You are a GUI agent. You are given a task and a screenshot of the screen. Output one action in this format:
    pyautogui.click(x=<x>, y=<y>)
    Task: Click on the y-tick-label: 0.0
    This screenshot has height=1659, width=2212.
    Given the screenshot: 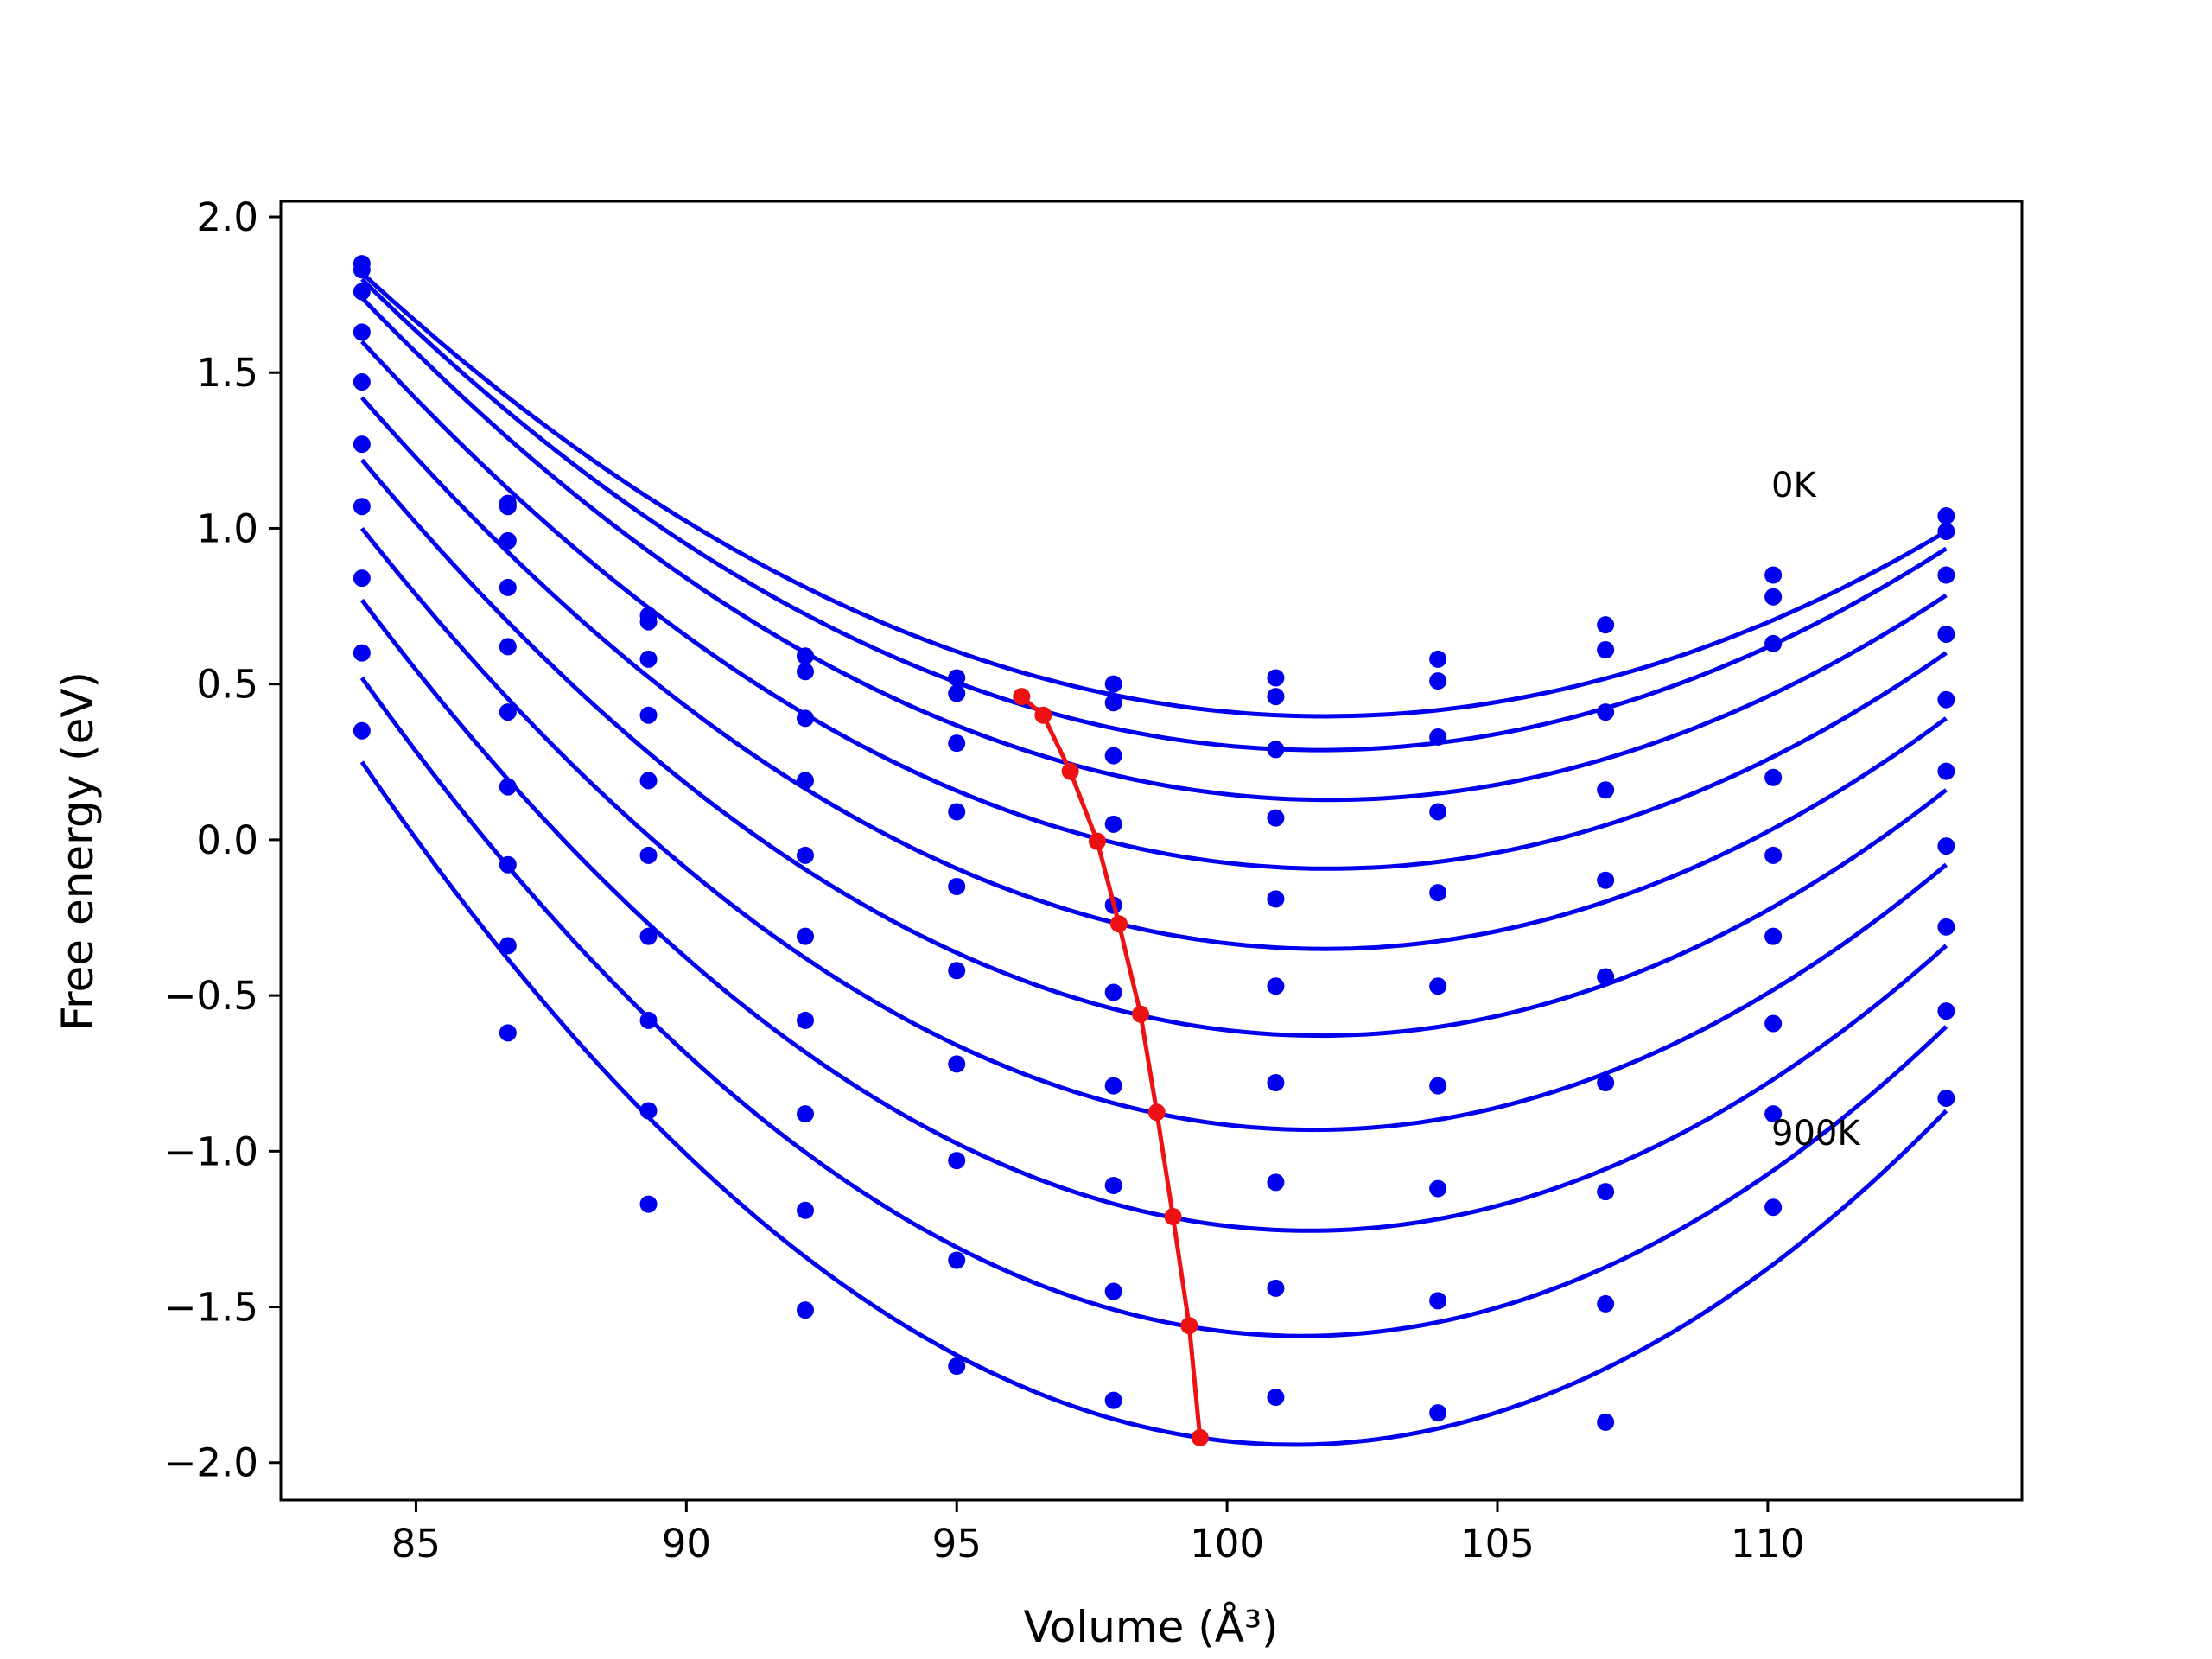 What is the action you would take?
    pyautogui.click(x=227, y=840)
    